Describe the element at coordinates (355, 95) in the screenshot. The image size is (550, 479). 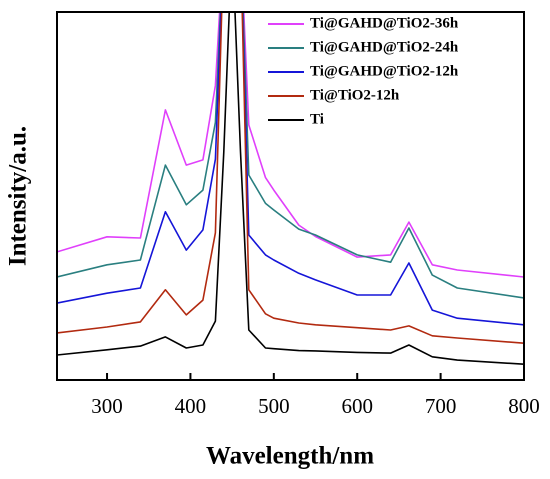
I see `legend-label: Ti@TiO2-12h` at that location.